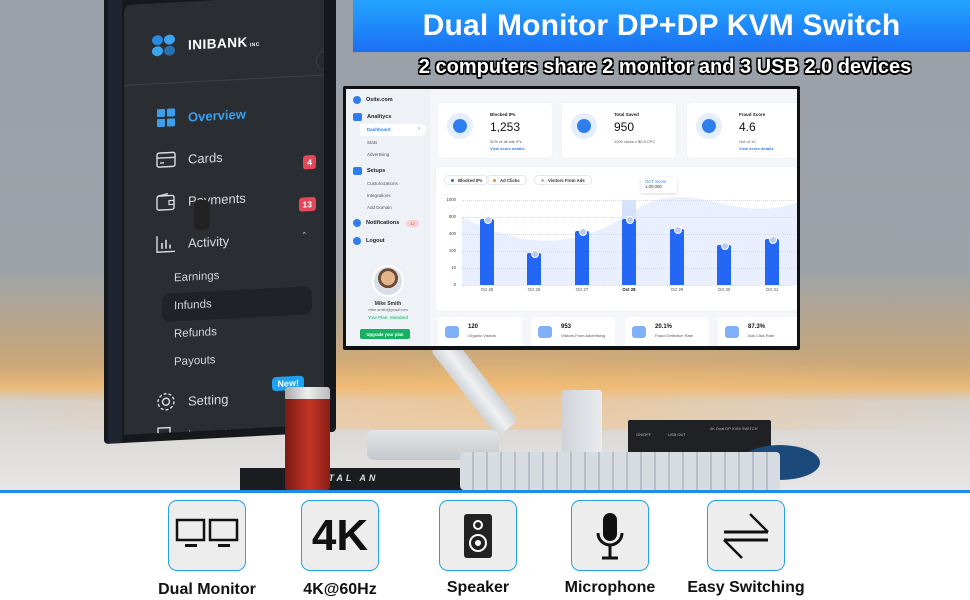 This screenshot has height=600, width=970. I want to click on site-name: Osite.com, so click(373, 100).